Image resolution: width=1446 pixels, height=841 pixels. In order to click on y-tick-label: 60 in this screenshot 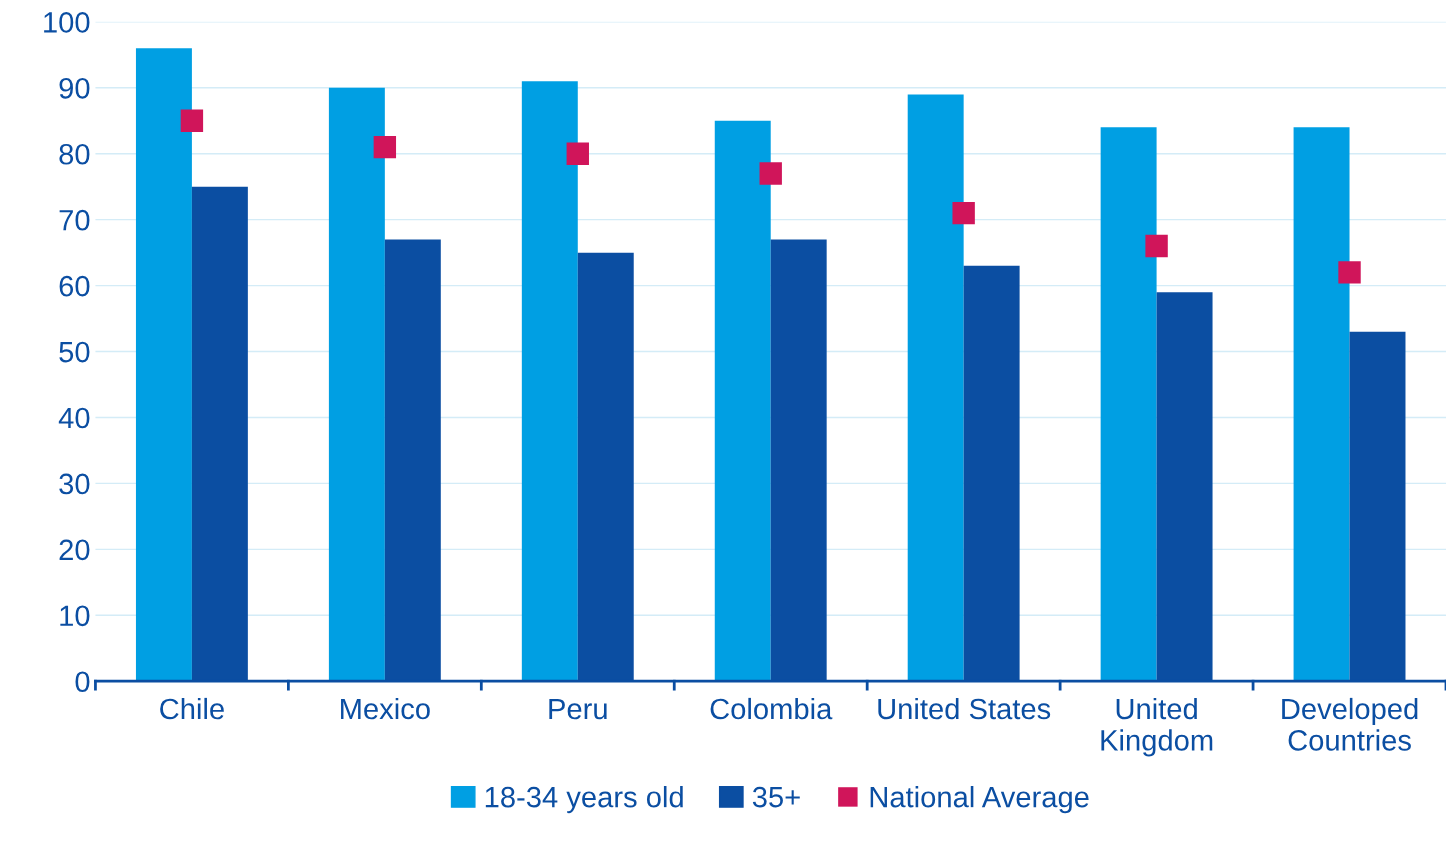, I will do `click(74, 286)`.